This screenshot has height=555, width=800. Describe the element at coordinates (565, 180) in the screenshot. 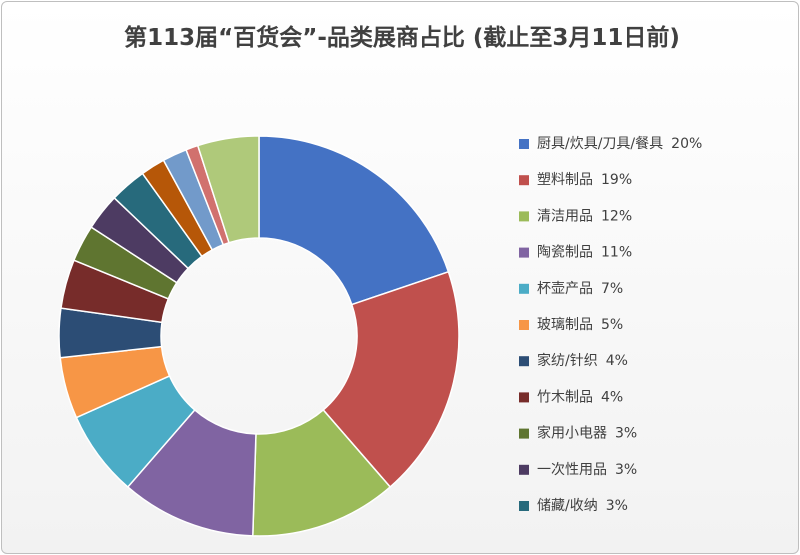

I see `legend-category: 塑料制品` at that location.